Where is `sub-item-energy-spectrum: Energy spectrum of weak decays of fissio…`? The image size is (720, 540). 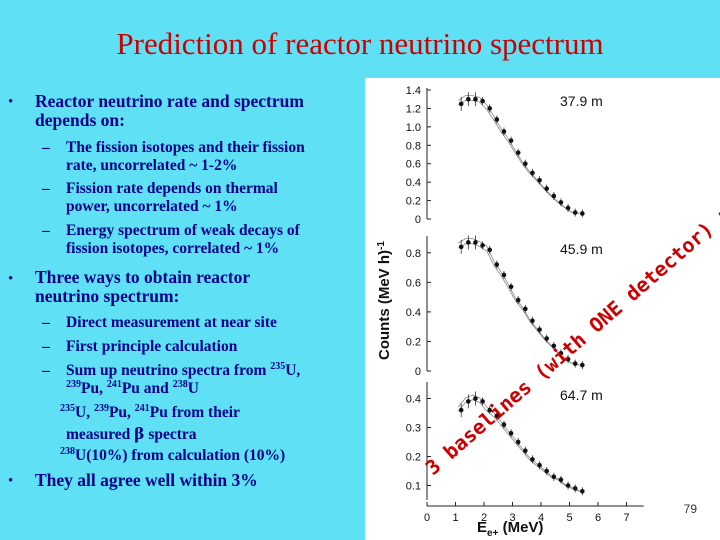 sub-item-energy-spectrum: Energy spectrum of weak decays of fissio… is located at coordinates (183, 240).